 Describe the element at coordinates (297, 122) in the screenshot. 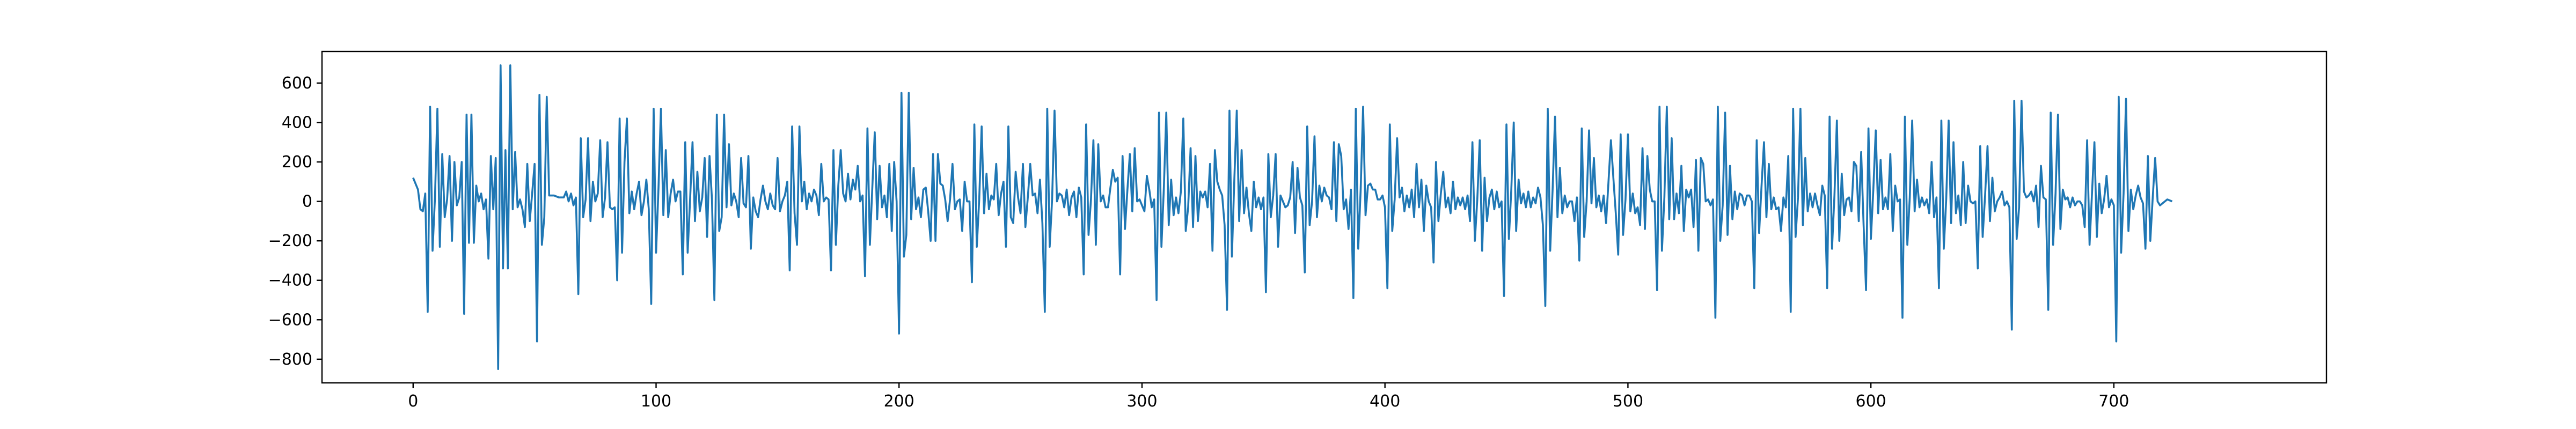

I see `y-tick-label: 400` at that location.